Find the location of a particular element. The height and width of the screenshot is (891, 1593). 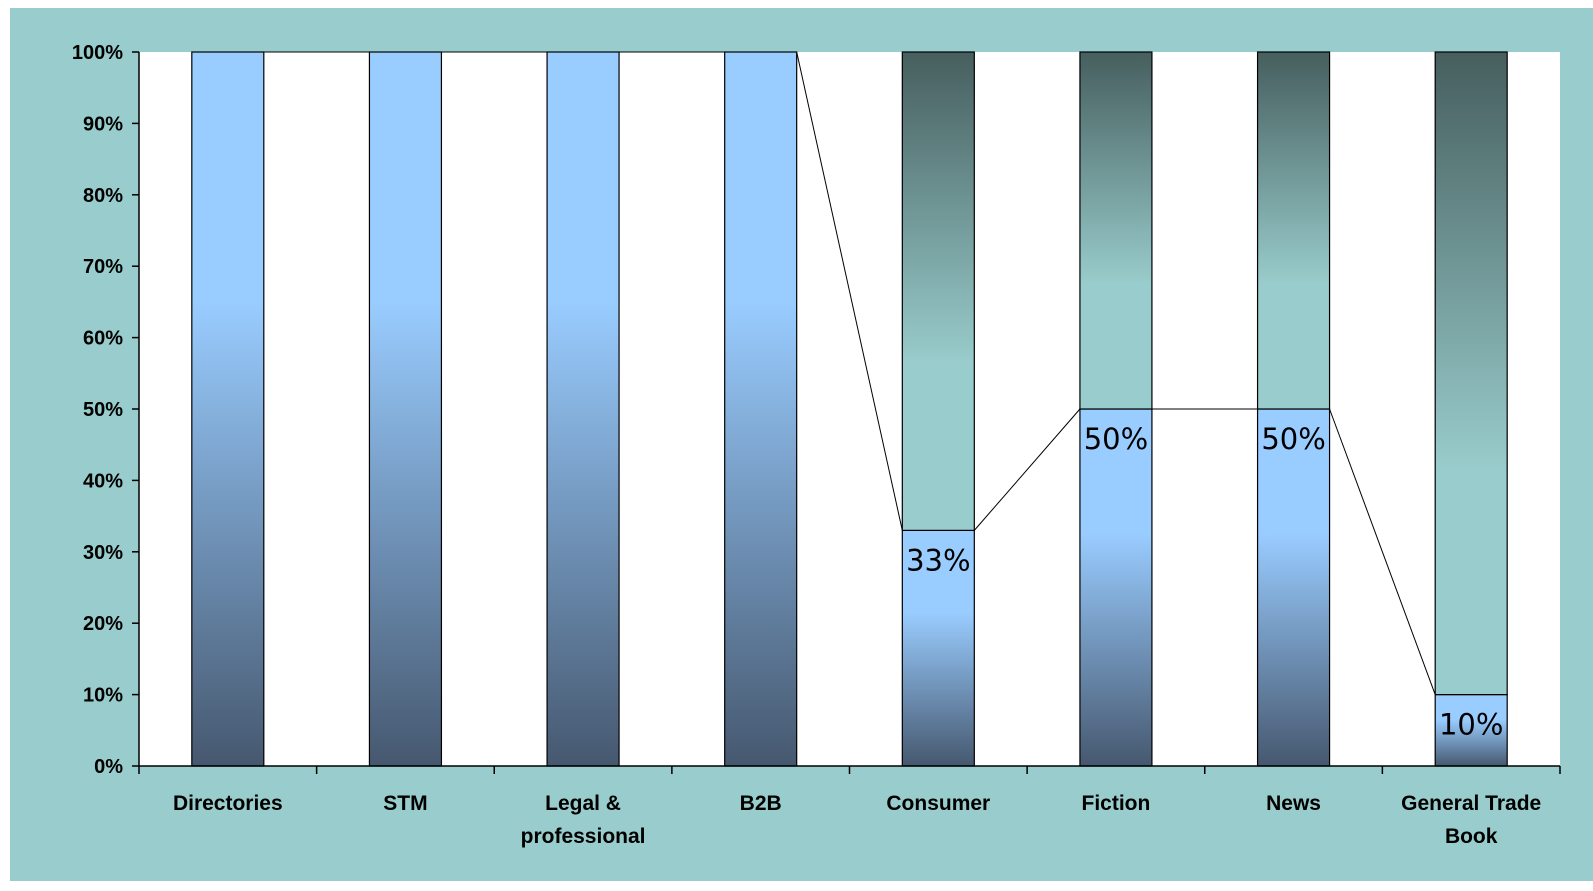

x-tick-label-line: Directories is located at coordinates (228, 803).